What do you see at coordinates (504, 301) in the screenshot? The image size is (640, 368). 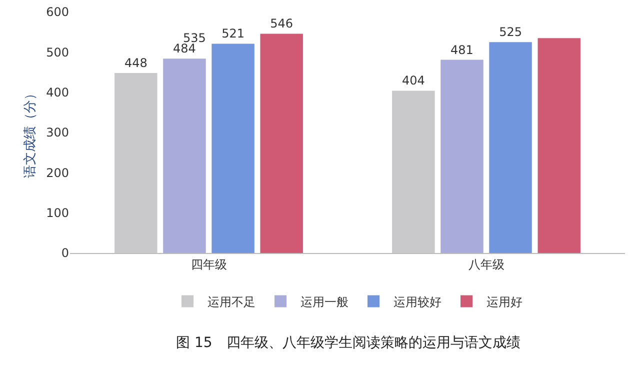 I see `legend-label: 运用好` at bounding box center [504, 301].